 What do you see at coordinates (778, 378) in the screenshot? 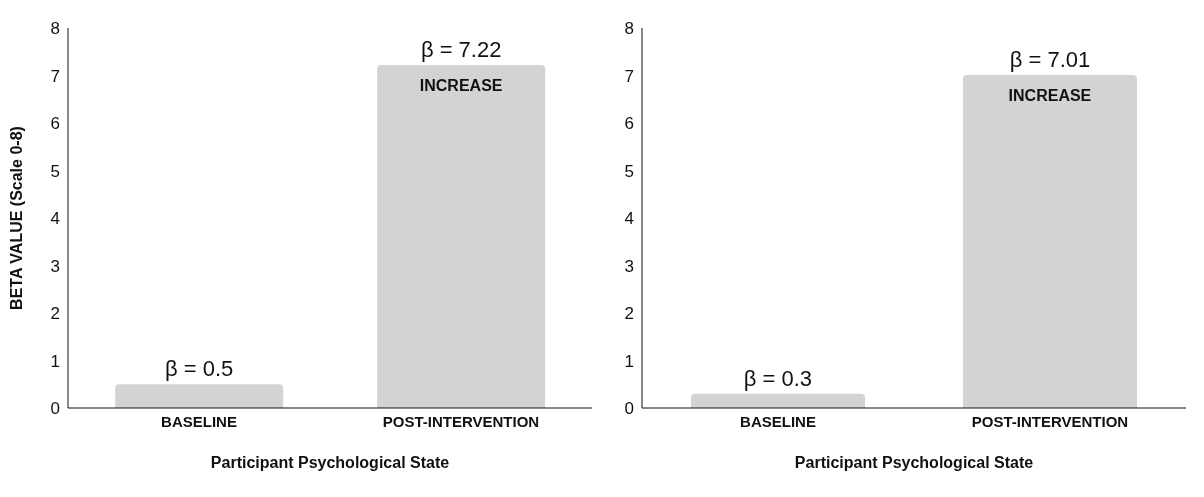
I see `data-label: β = 0.3` at bounding box center [778, 378].